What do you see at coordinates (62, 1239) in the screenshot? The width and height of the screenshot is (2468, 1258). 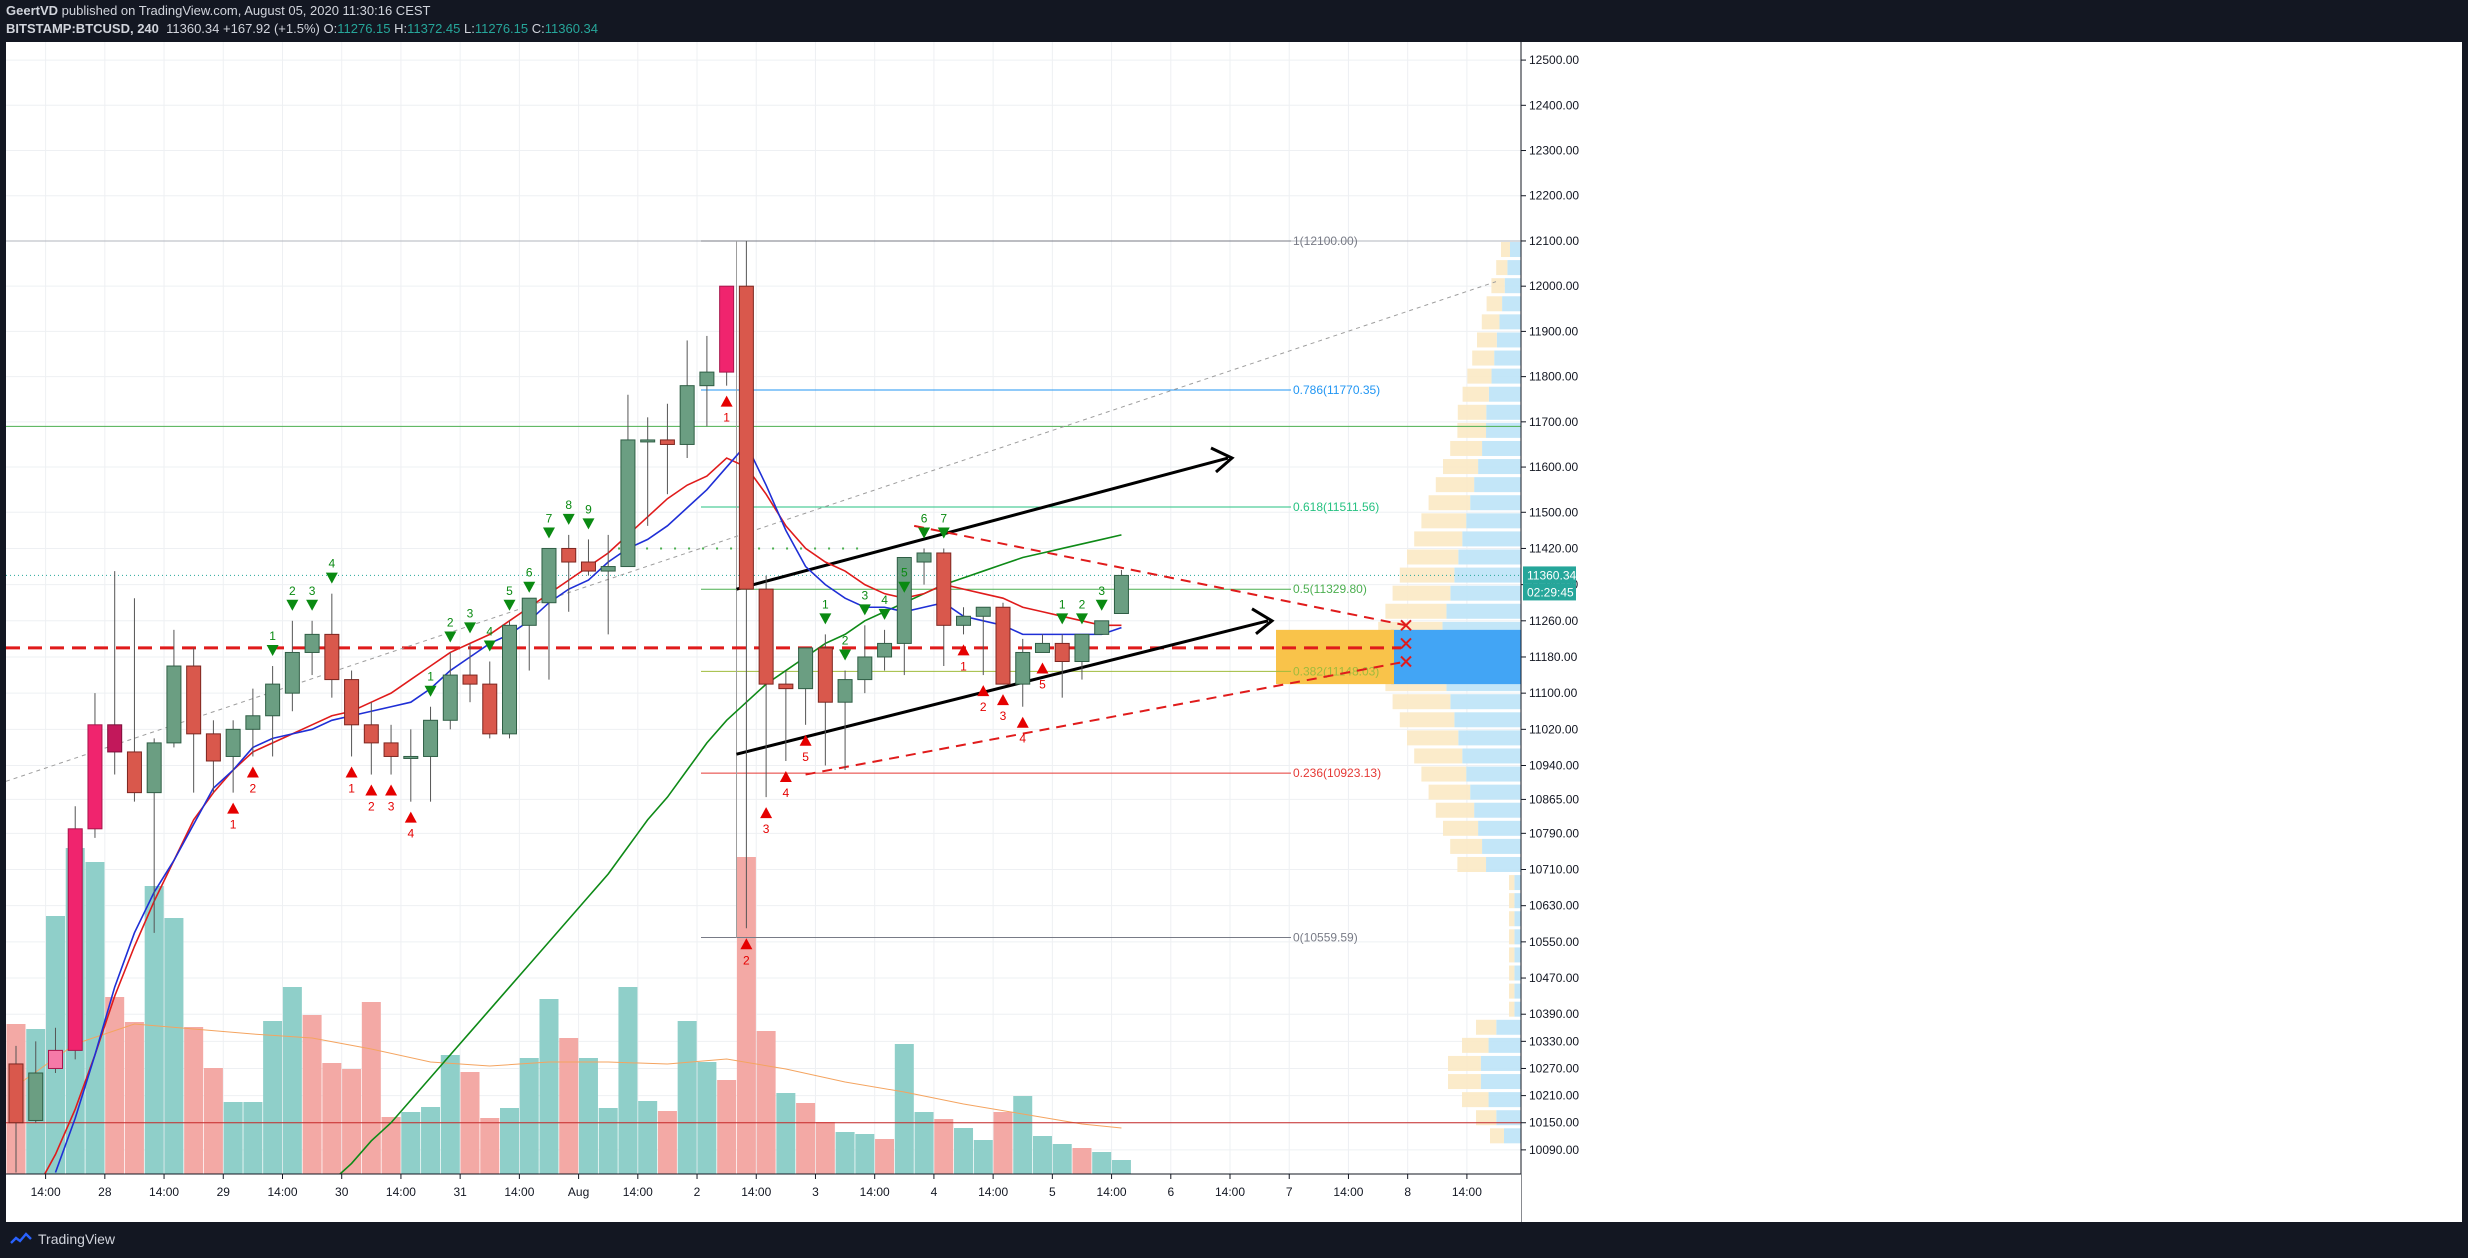 I see `tradingview-brand: TradingView` at bounding box center [62, 1239].